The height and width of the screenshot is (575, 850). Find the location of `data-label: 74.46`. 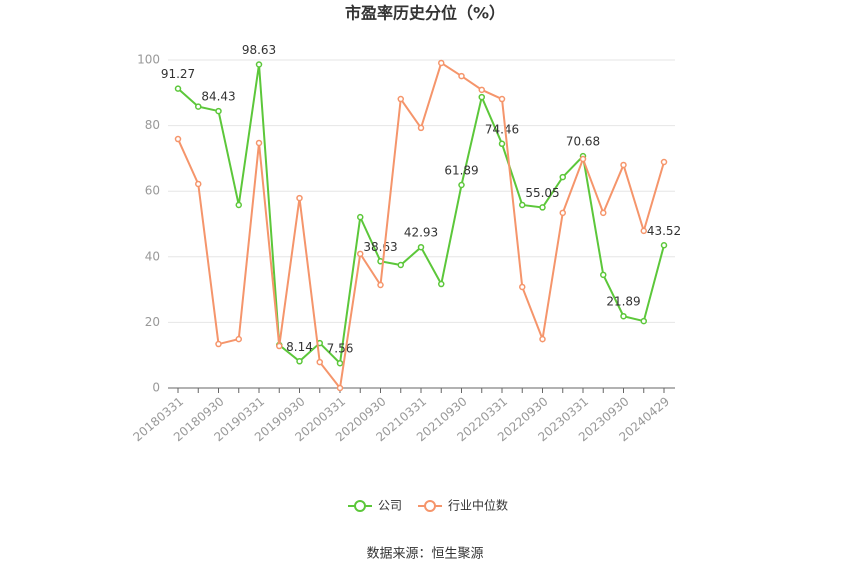

data-label: 74.46 is located at coordinates (502, 129).